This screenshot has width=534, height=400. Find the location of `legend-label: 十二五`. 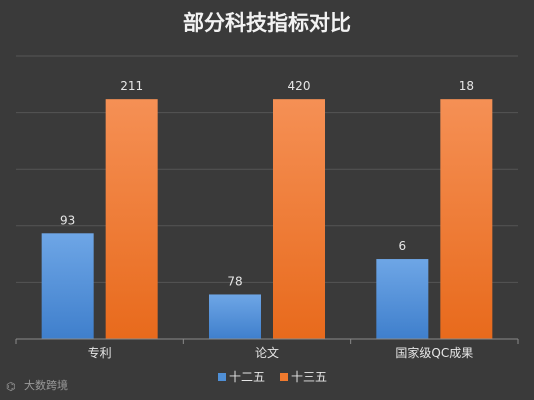

legend-label: 十二五 is located at coordinates (247, 377).